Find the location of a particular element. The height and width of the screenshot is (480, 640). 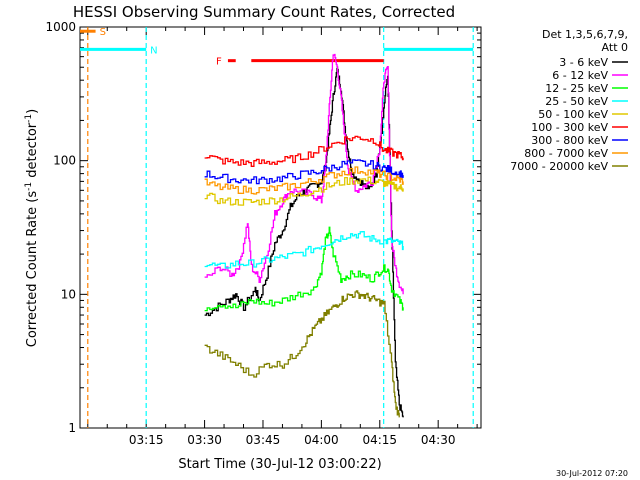

x-axis-label: Start Time (30-Jul-12 03:00:22) is located at coordinates (279, 464).